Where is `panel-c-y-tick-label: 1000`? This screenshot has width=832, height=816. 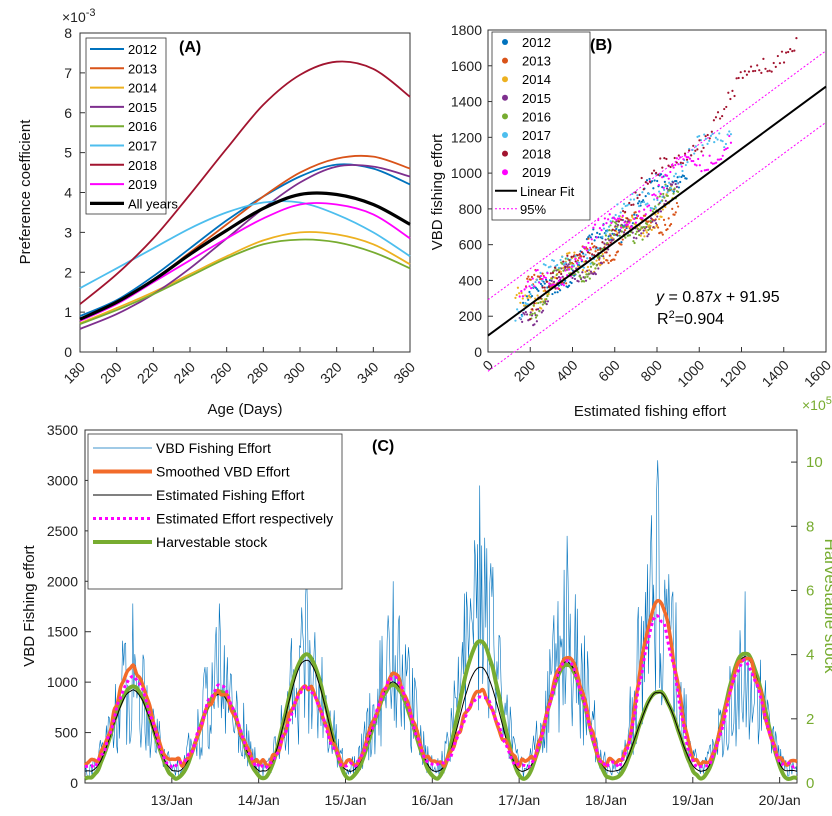
panel-c-y-tick-label: 1000 is located at coordinates (62, 682).